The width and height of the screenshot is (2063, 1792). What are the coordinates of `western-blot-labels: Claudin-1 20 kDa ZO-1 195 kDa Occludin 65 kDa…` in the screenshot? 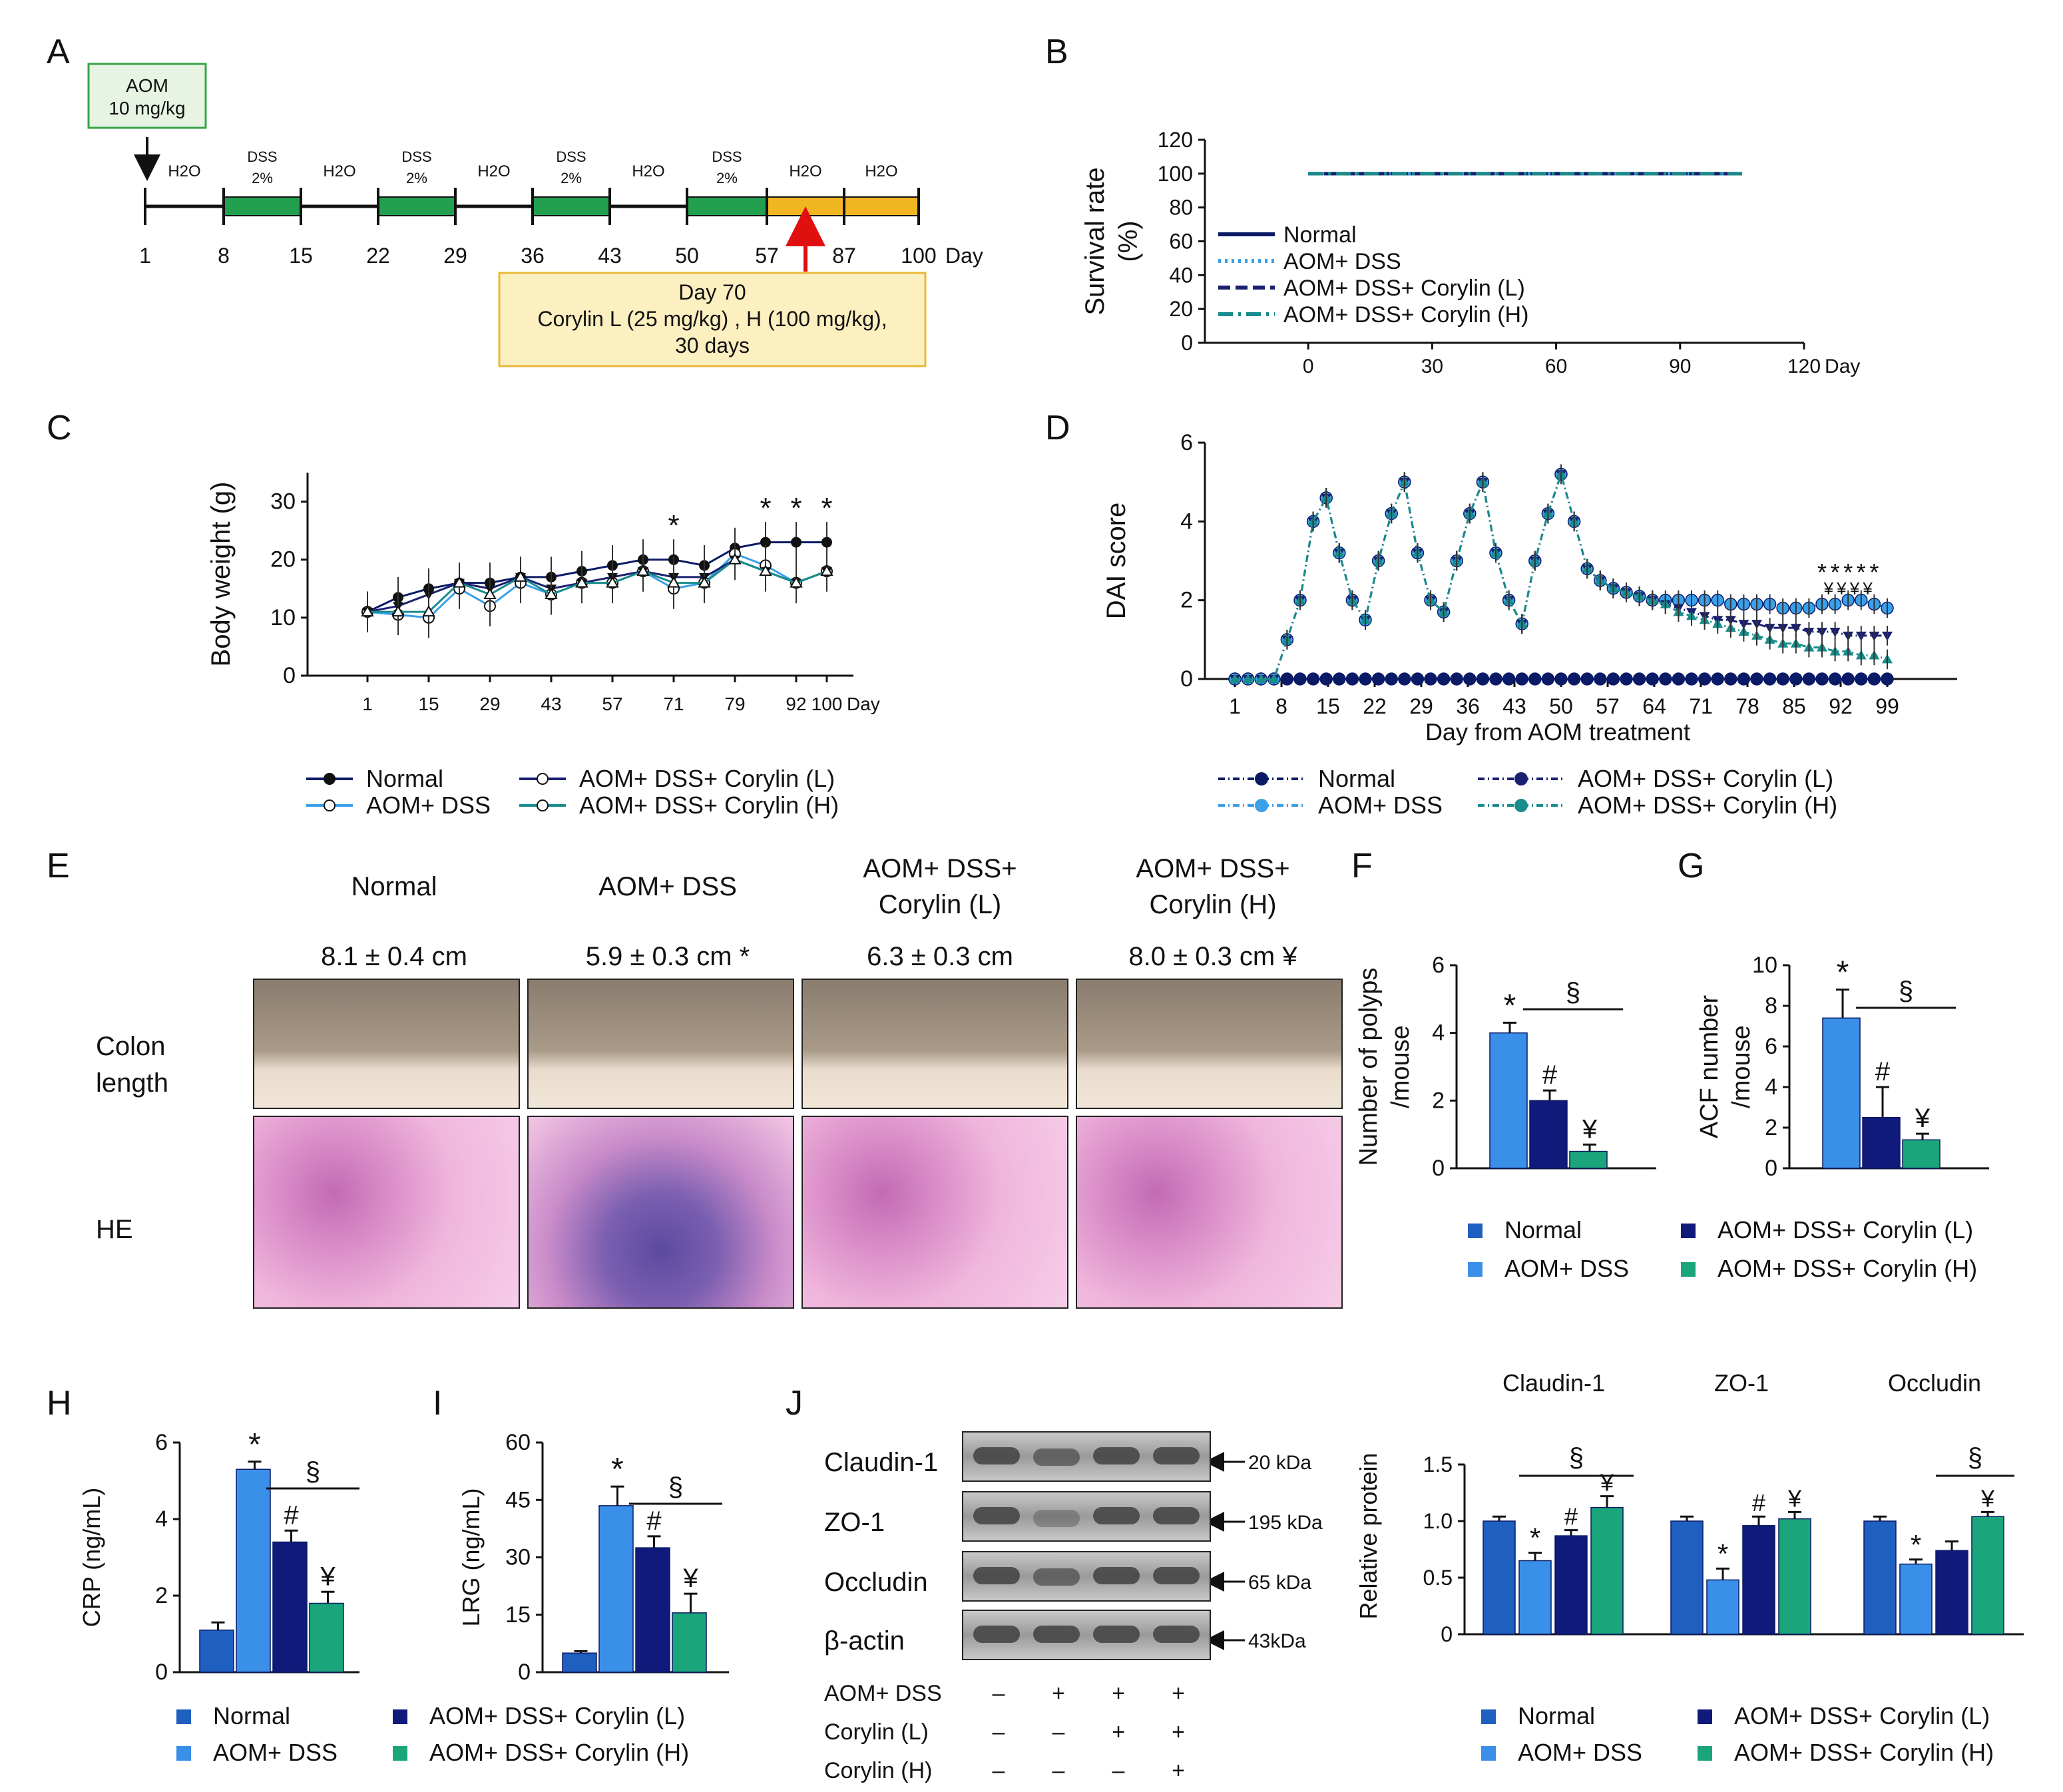 It's located at (1073, 1615).